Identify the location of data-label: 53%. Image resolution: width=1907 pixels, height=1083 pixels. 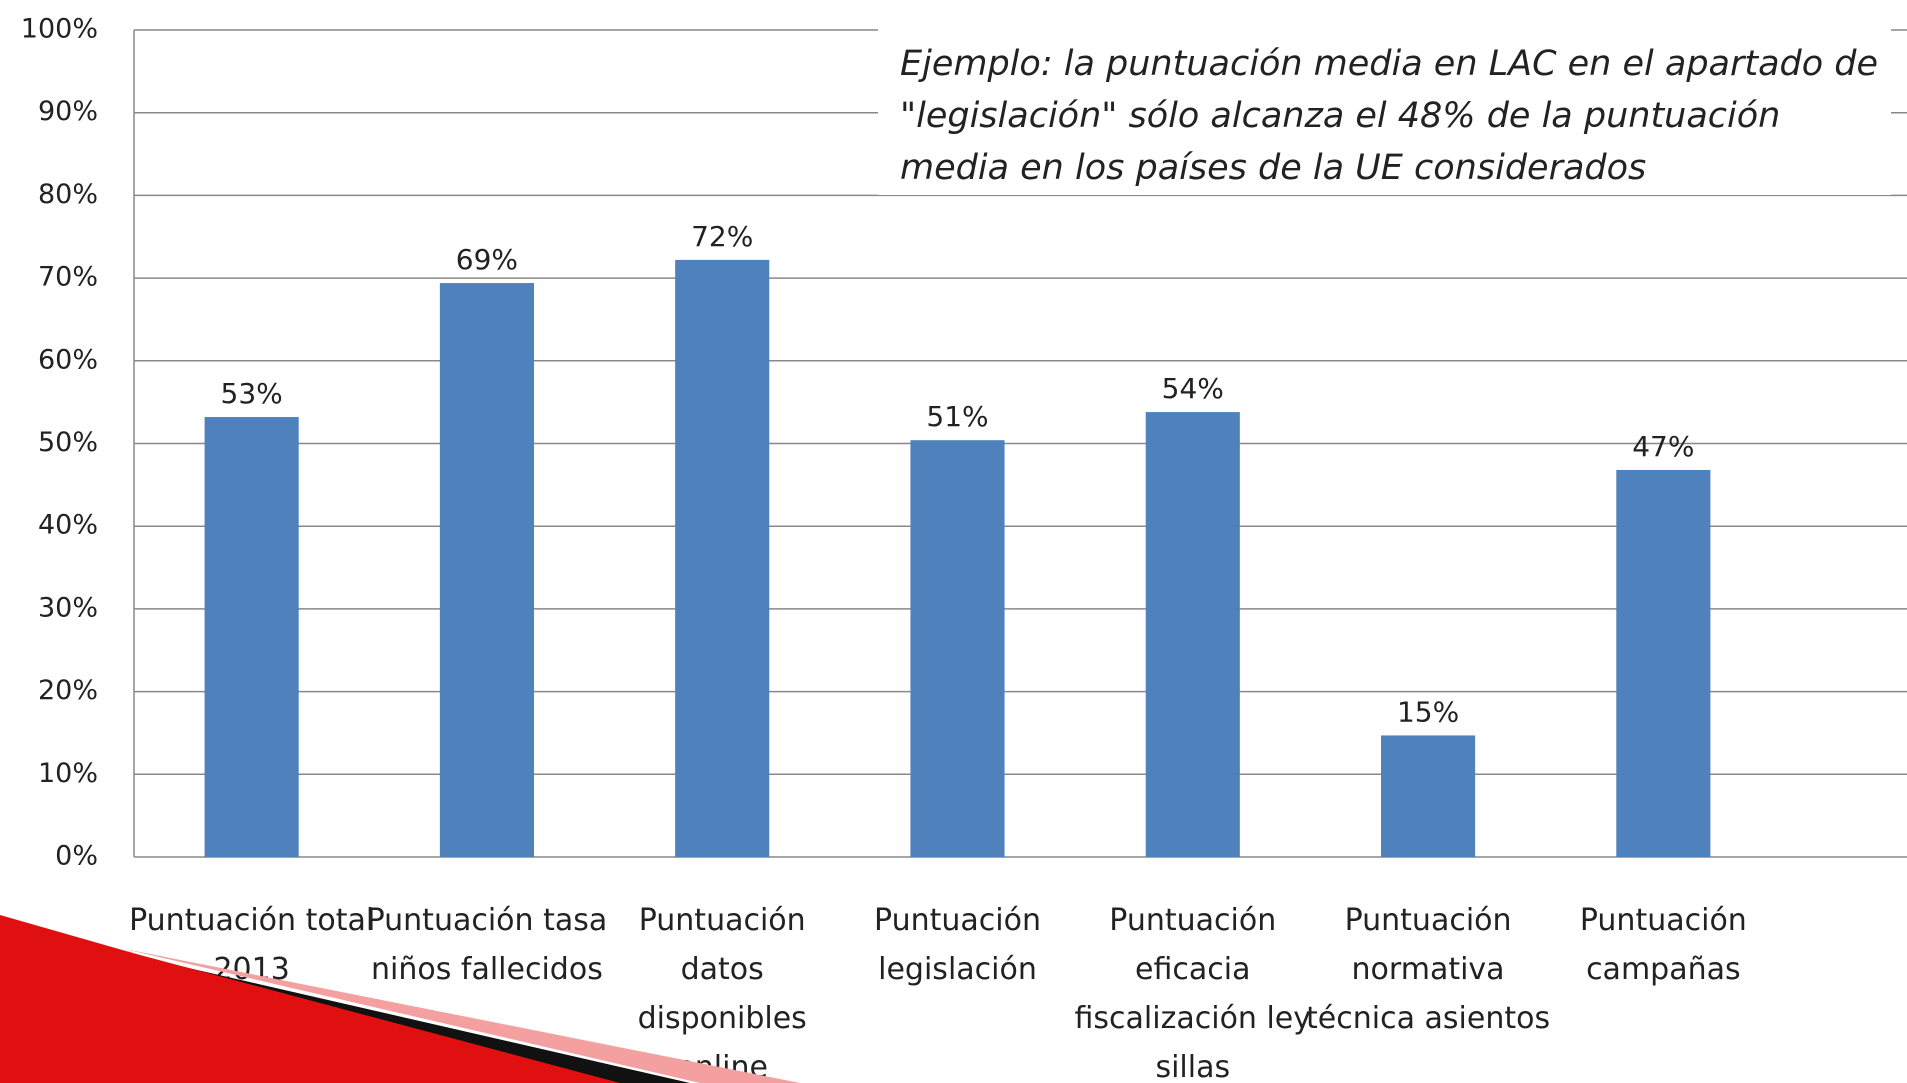
(252, 393).